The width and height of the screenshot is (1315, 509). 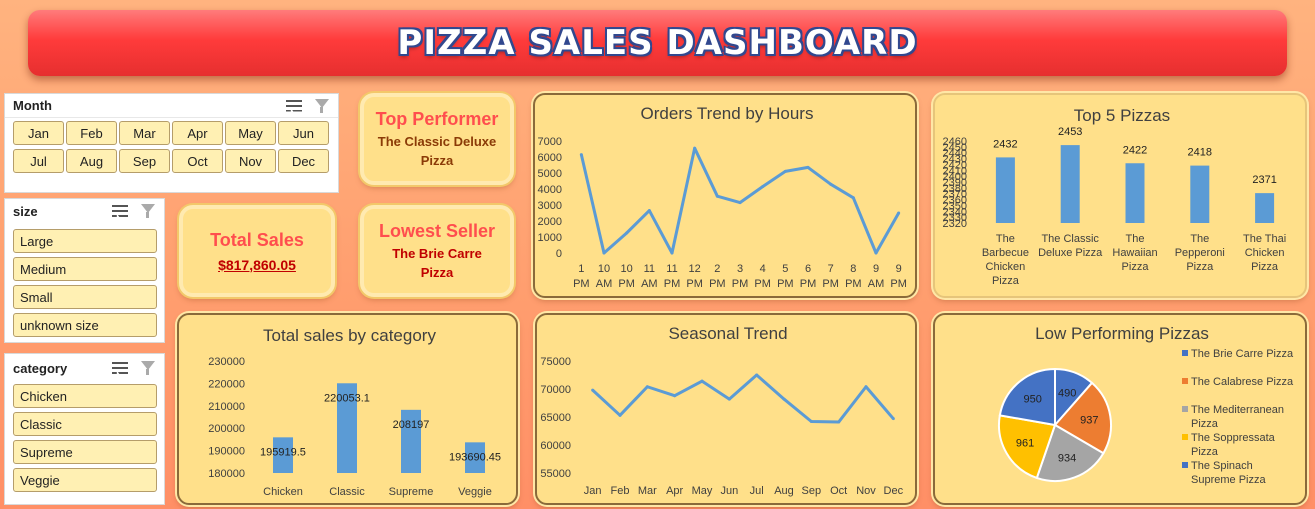 What do you see at coordinates (1242, 354) in the screenshot?
I see `legend-label: The Brie Carre Pizza` at bounding box center [1242, 354].